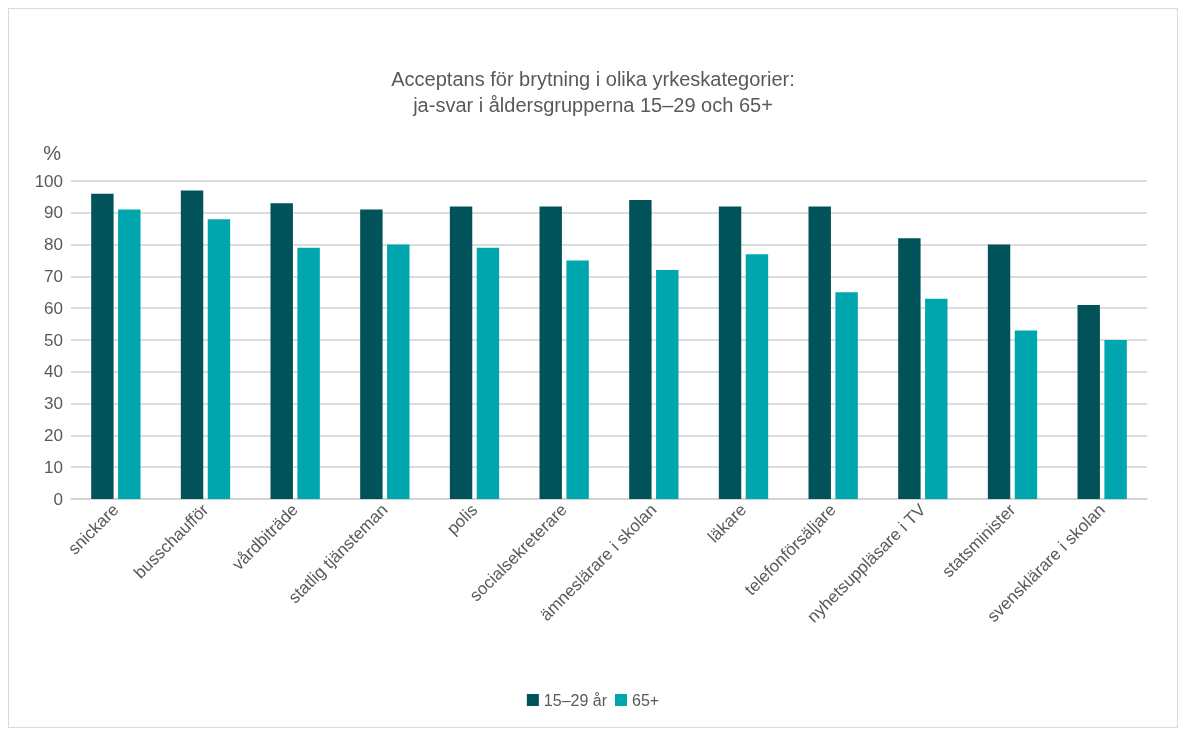 This screenshot has width=1188, height=738. I want to click on chart-title: Acceptans för brytning i olika yrkeskategorier: ja-svar i åldersgrupperna 15–29 och 65+, so click(593, 92).